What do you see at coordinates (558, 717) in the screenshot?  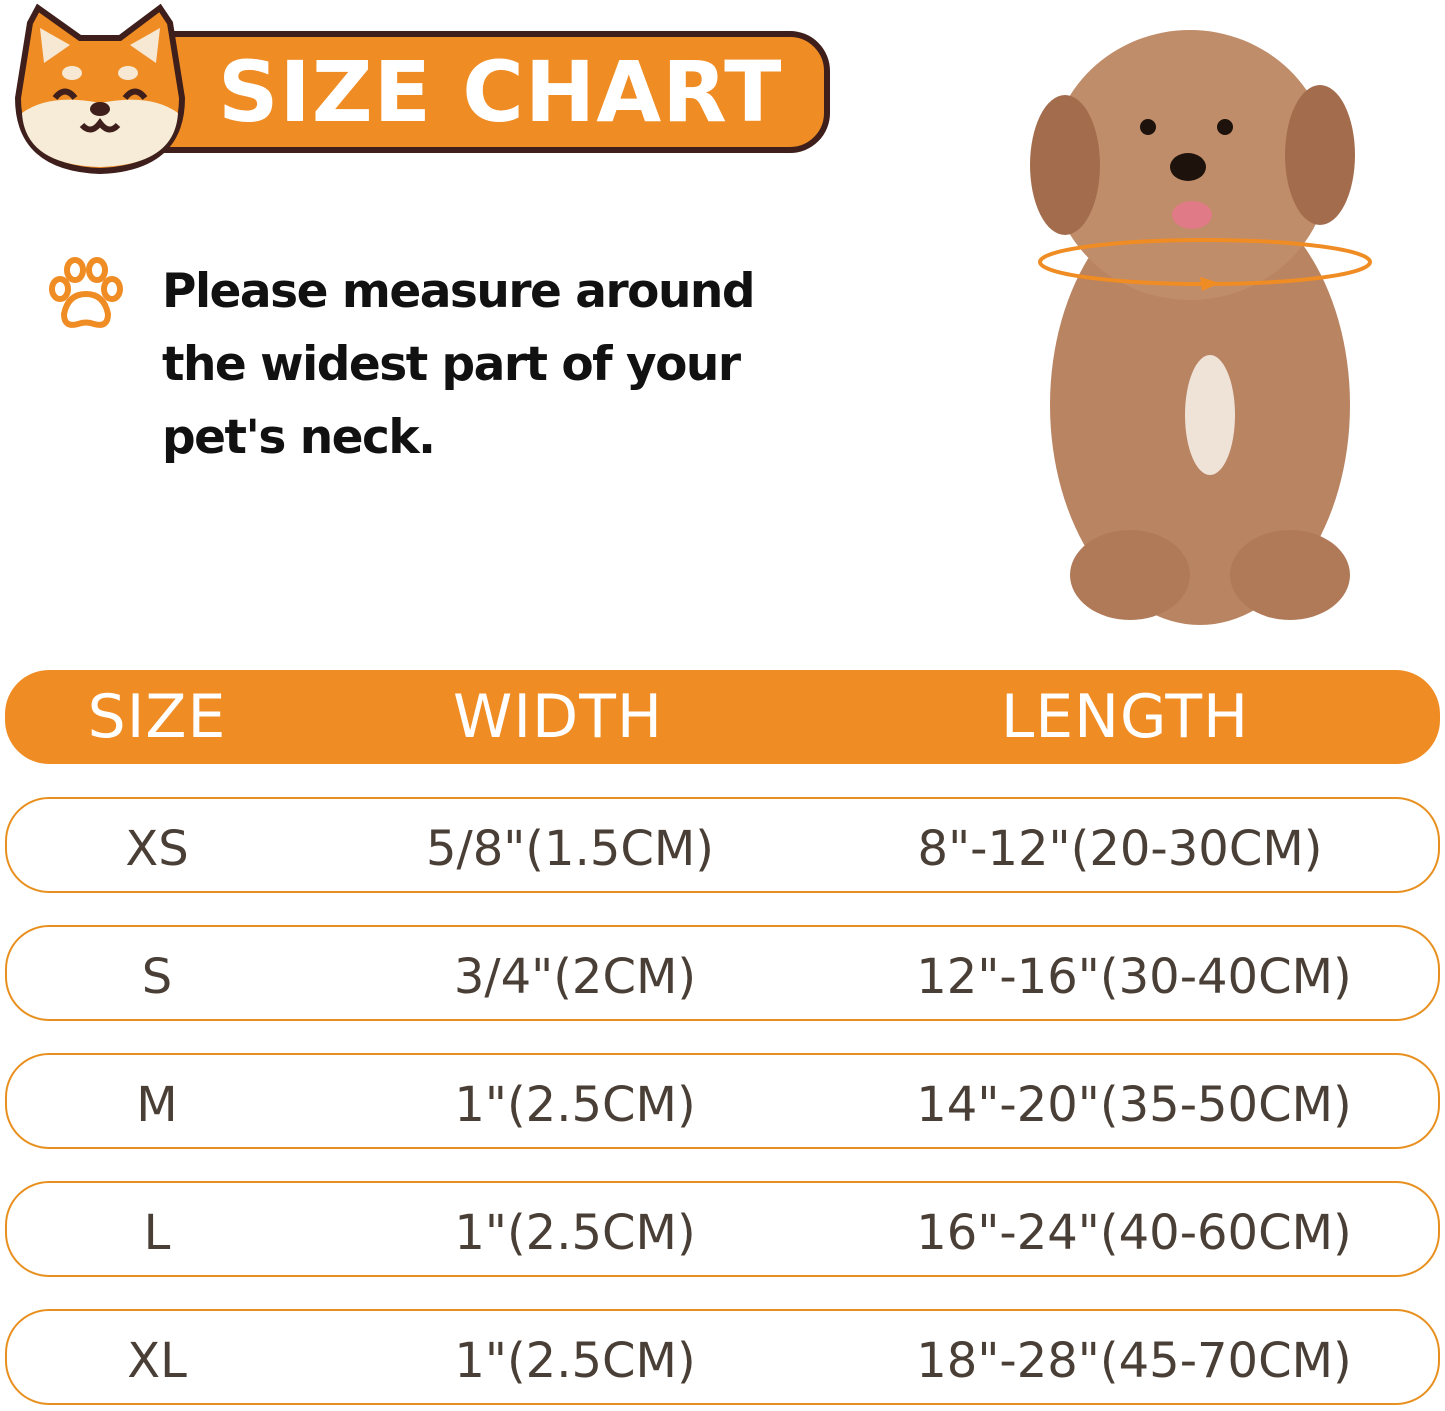 I see `header-width: WIDTH` at bounding box center [558, 717].